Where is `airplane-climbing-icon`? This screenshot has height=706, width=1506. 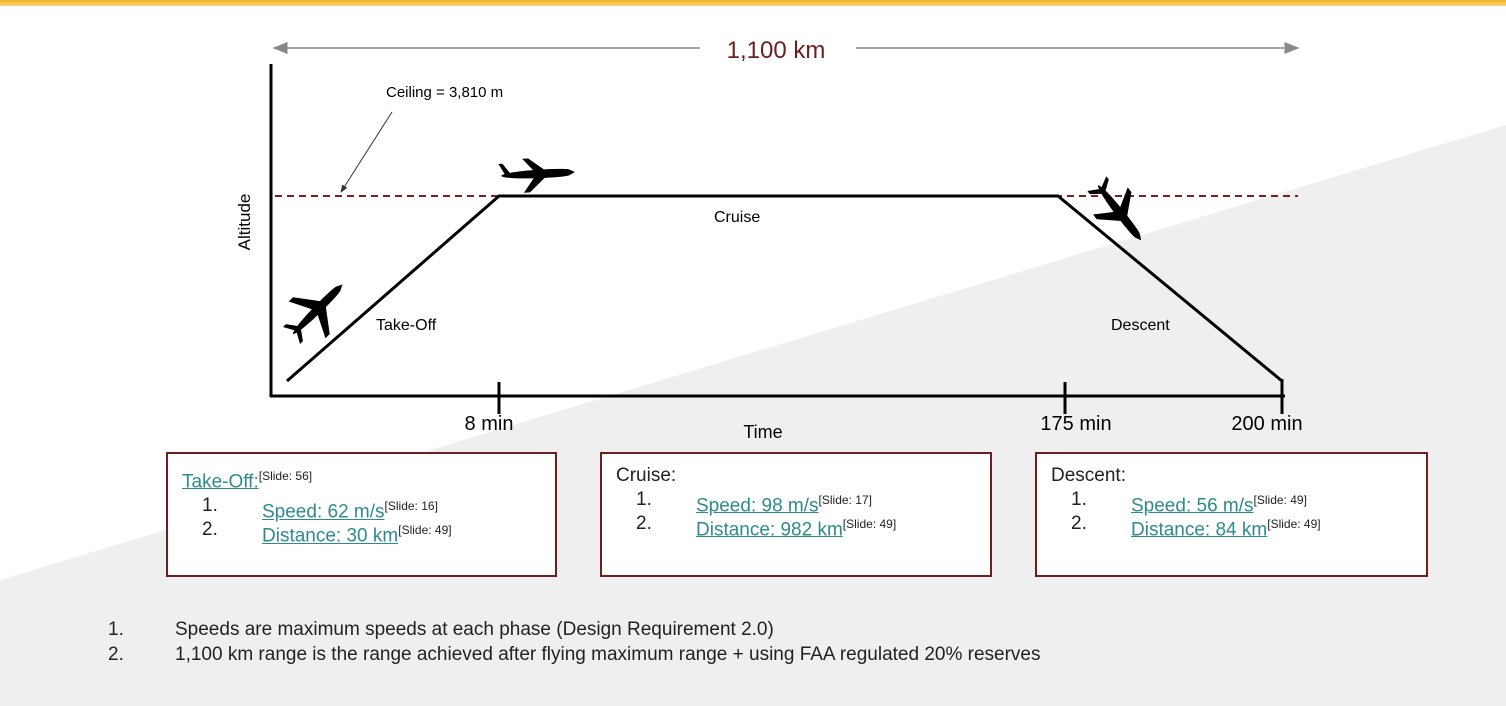
airplane-climbing-icon is located at coordinates (313, 314).